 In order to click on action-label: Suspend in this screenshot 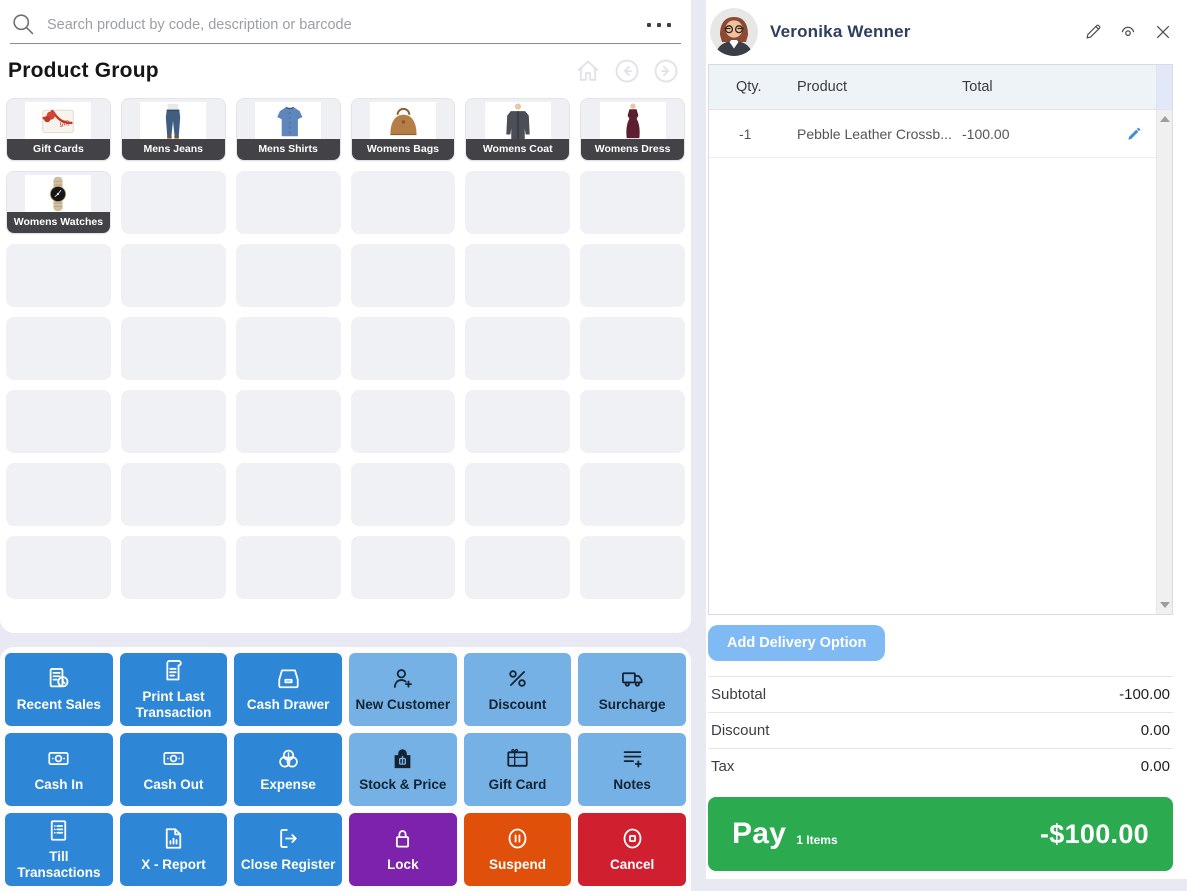, I will do `click(517, 865)`.